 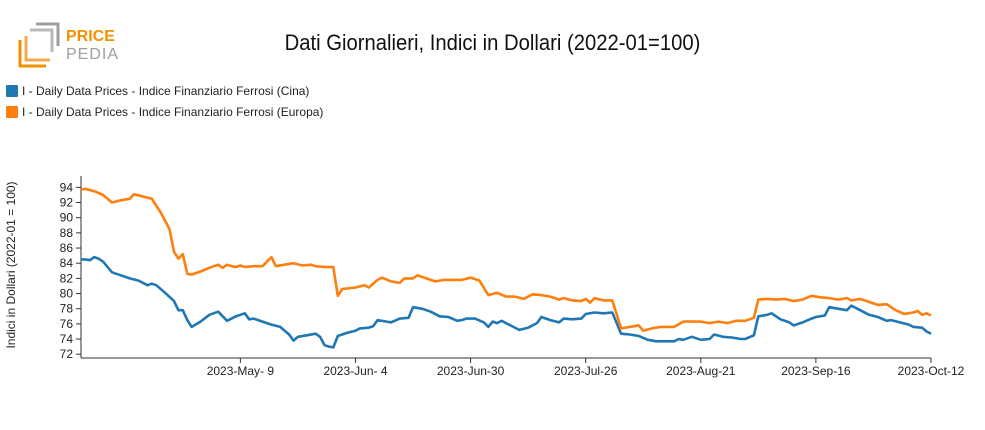 I want to click on x-tick-label: 2023-Sep-16, so click(x=816, y=371).